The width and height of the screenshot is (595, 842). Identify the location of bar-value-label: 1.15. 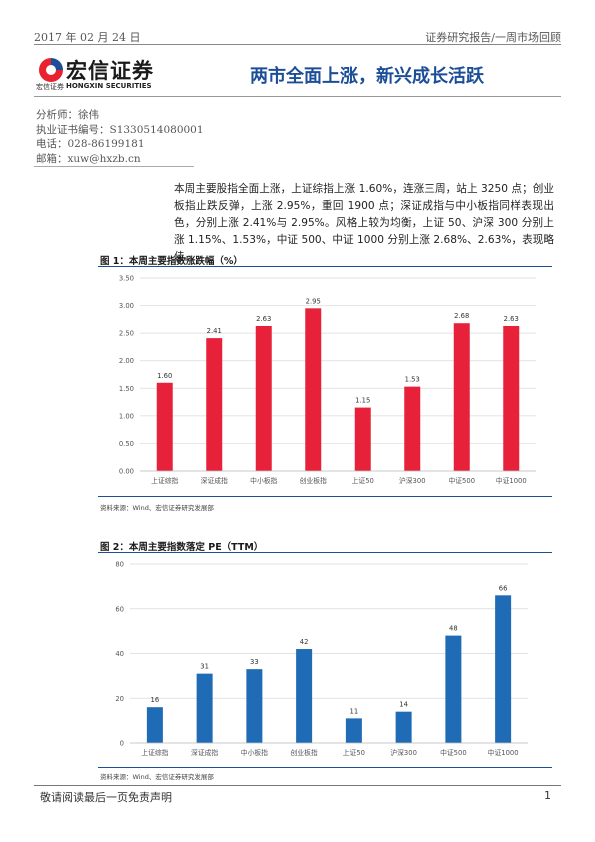
(362, 401).